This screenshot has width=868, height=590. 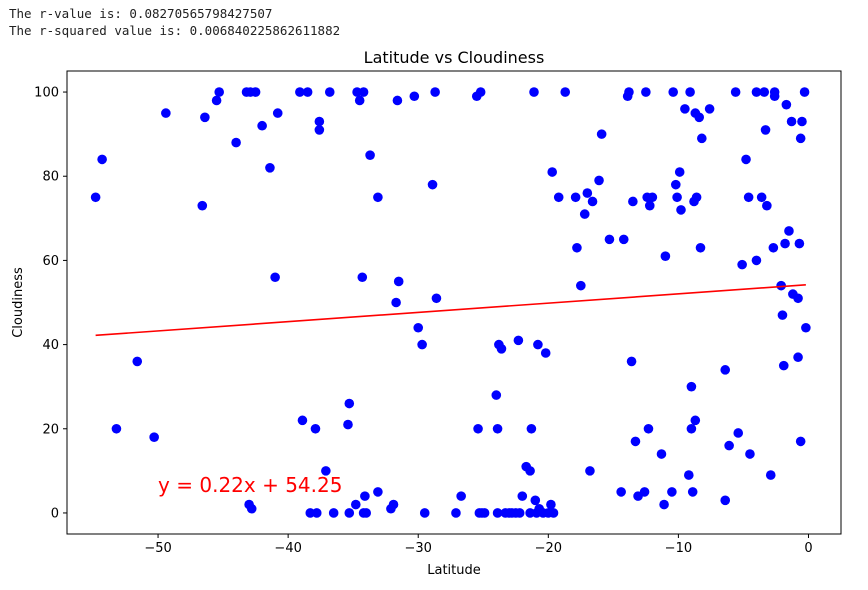 I want to click on y-axis-ticks: 0 20 40 60 80 100, so click(x=50, y=303).